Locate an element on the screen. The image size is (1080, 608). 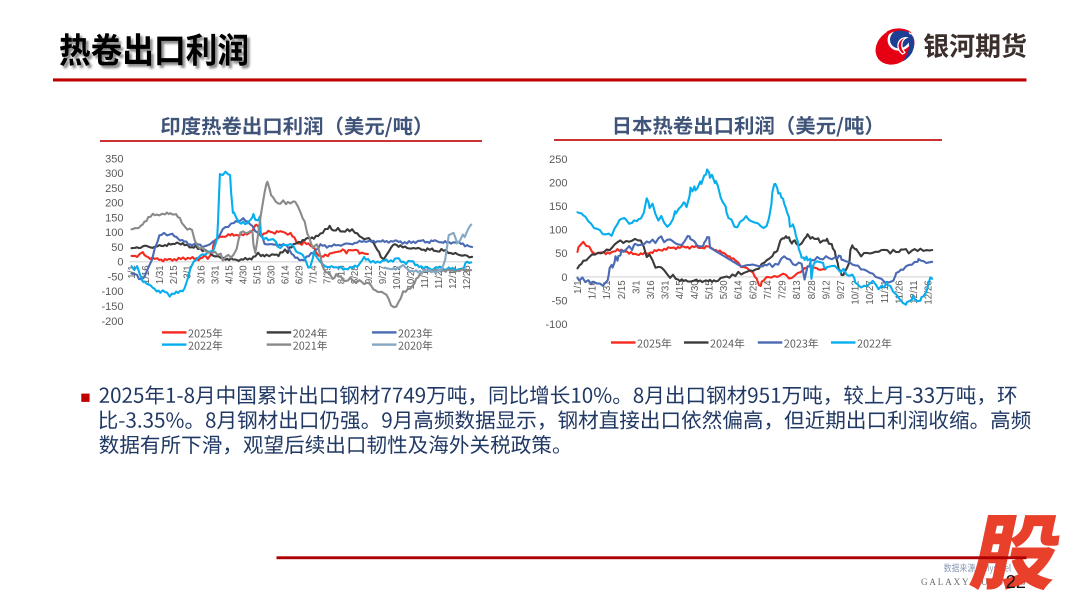
svg-text: -150 is located at coordinates (112, 307).